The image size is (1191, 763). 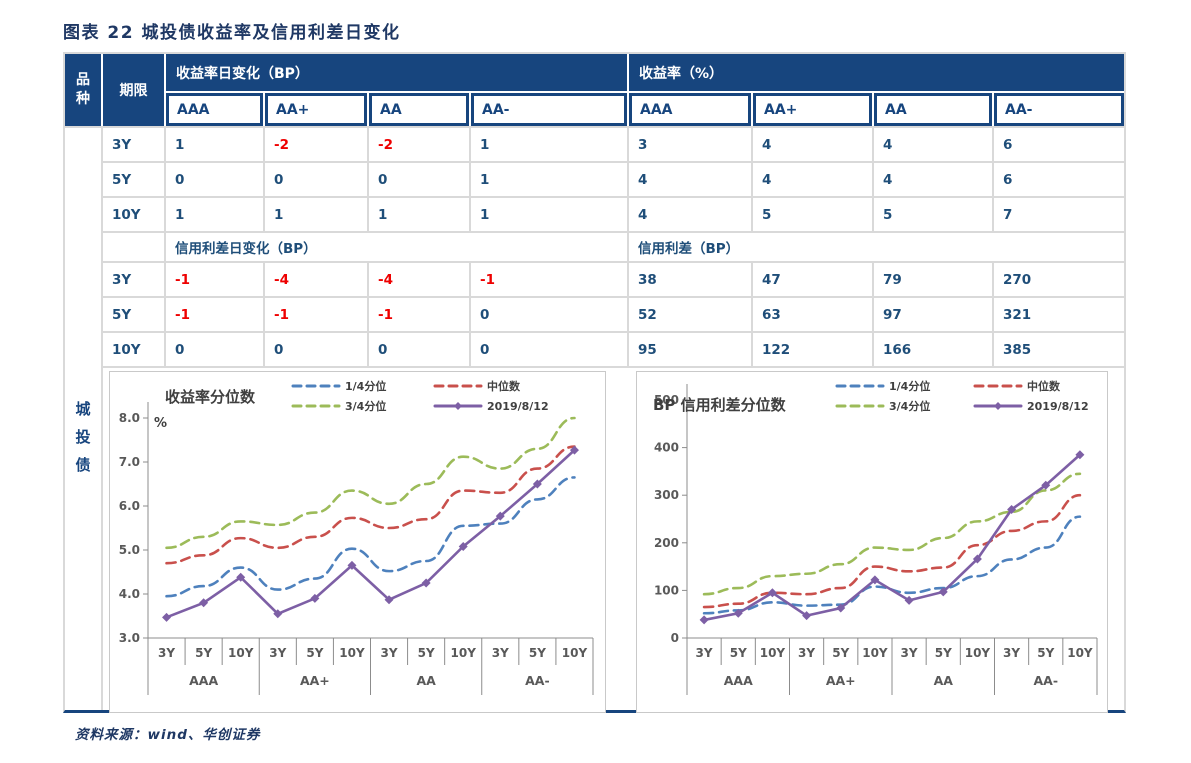 I want to click on term-label: 10Y, so click(x=133, y=349).